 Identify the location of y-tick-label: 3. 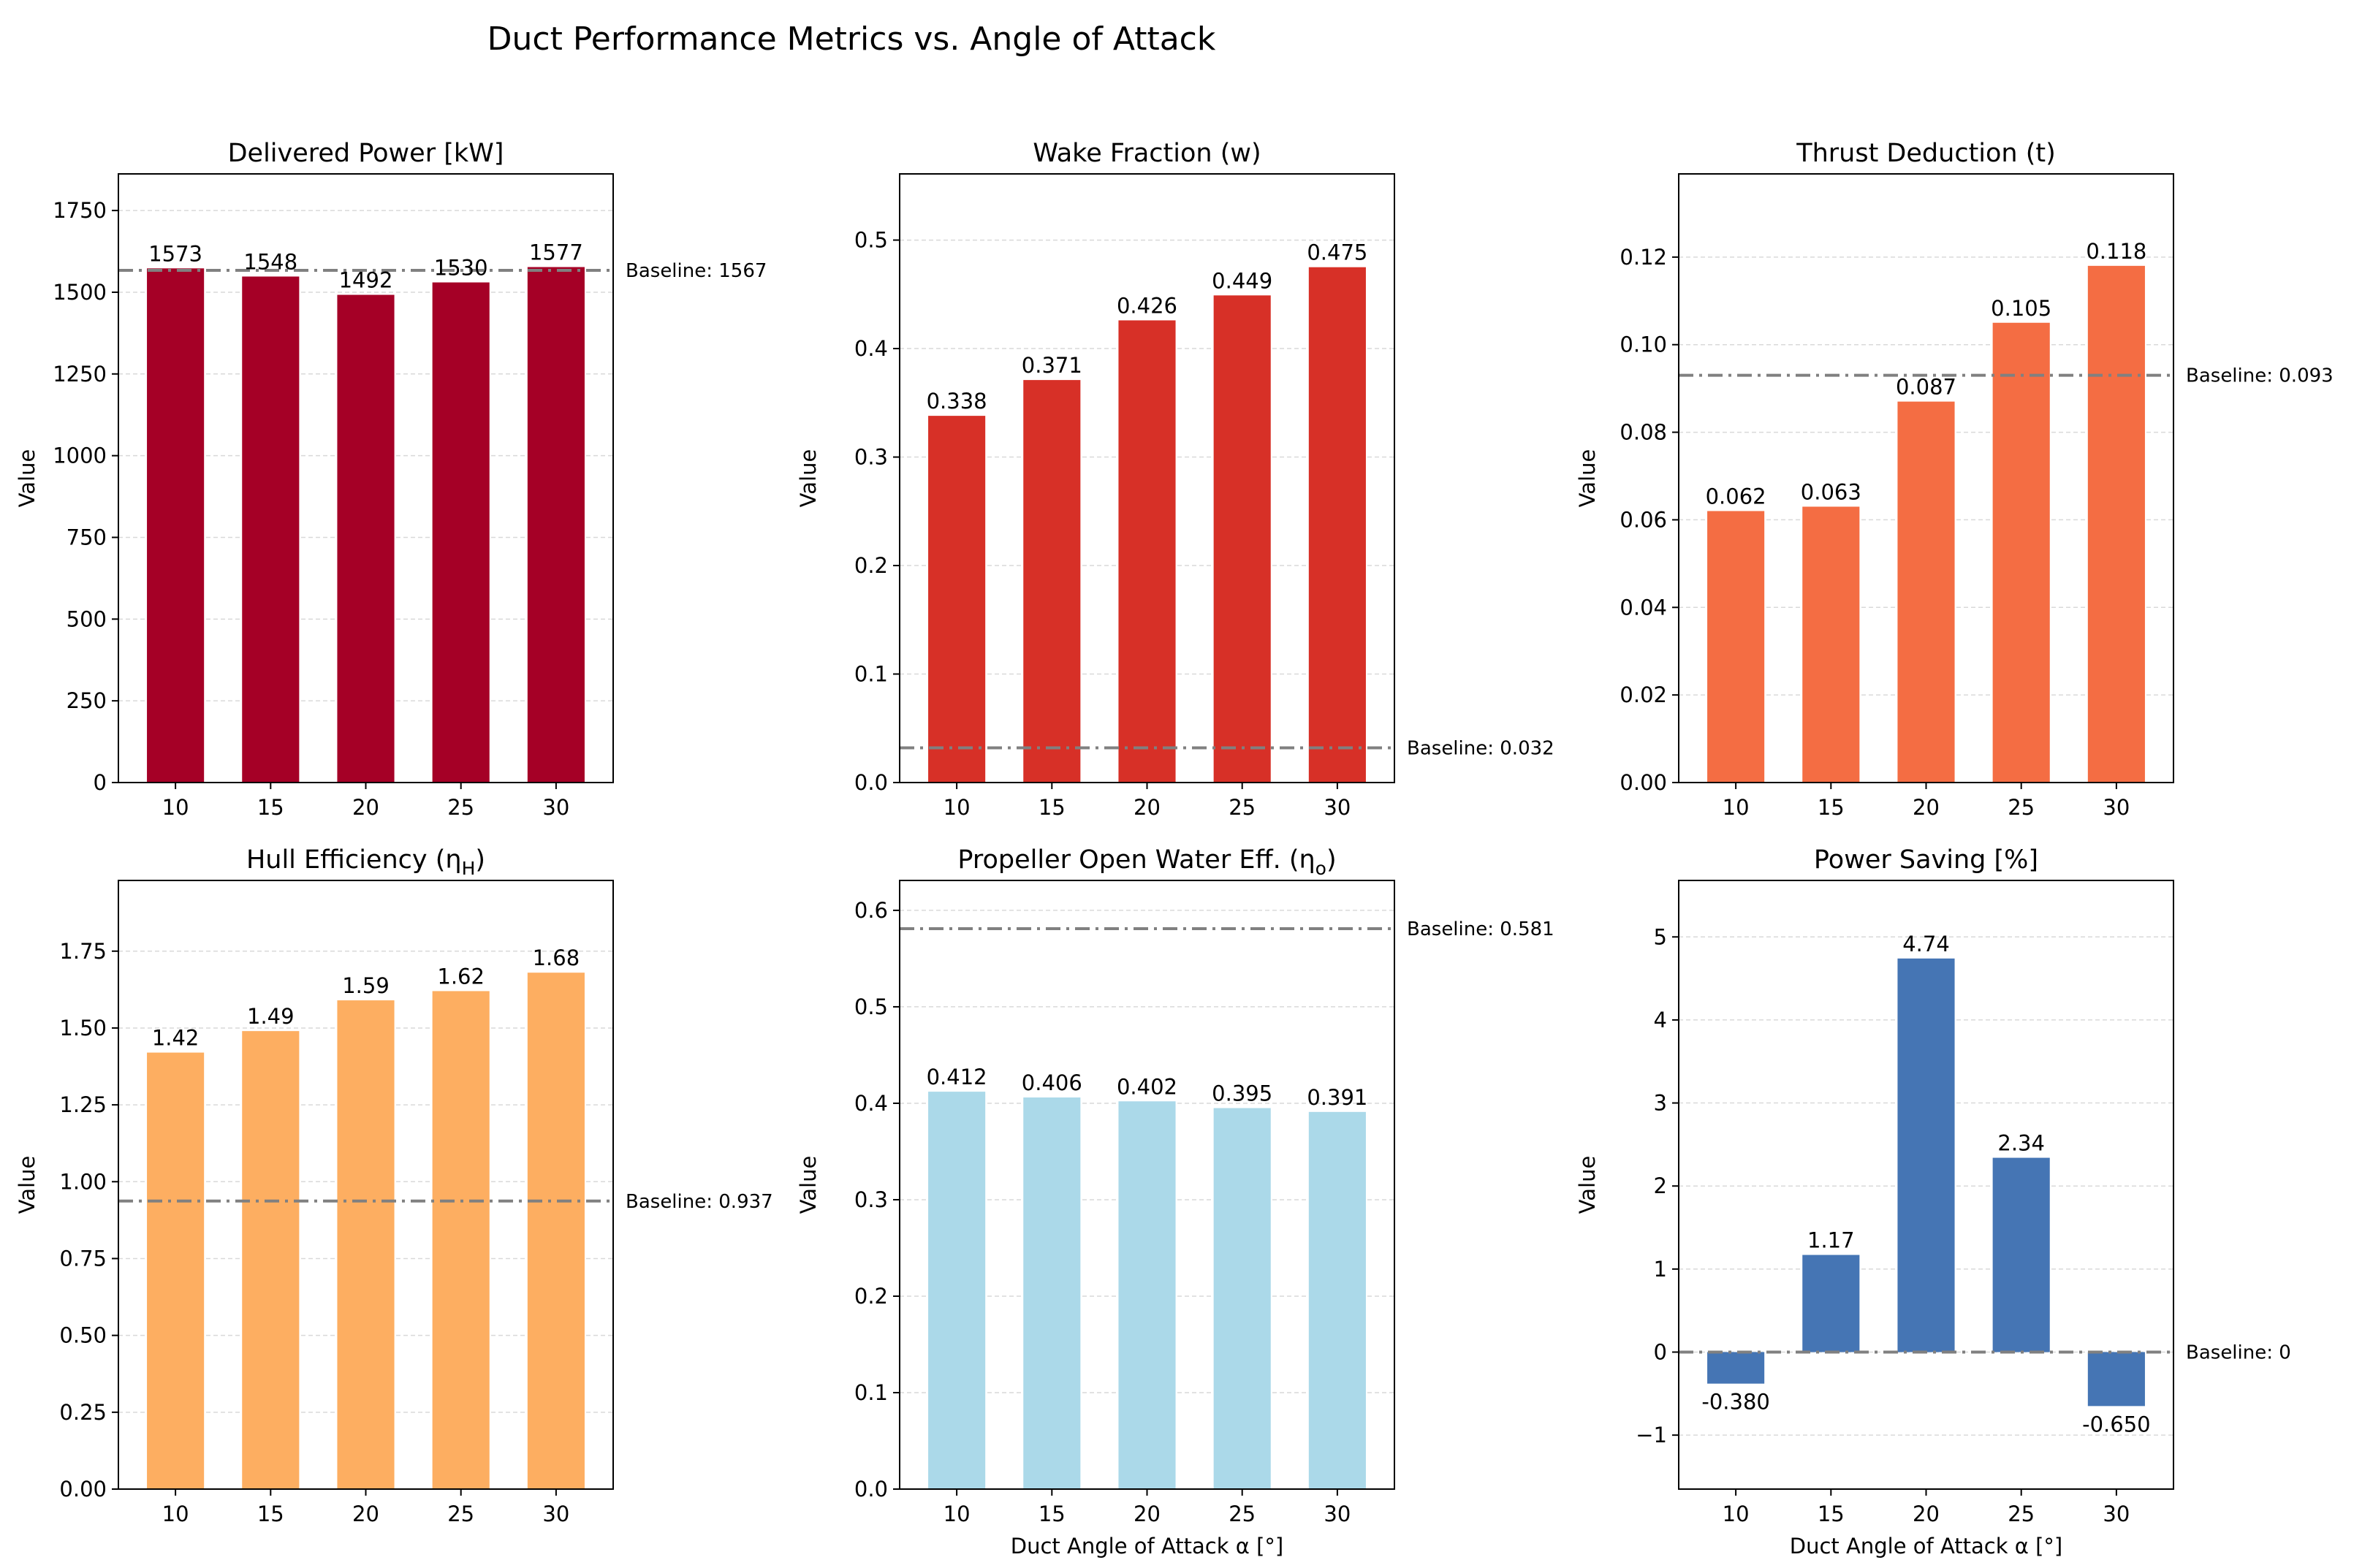
(1660, 1103).